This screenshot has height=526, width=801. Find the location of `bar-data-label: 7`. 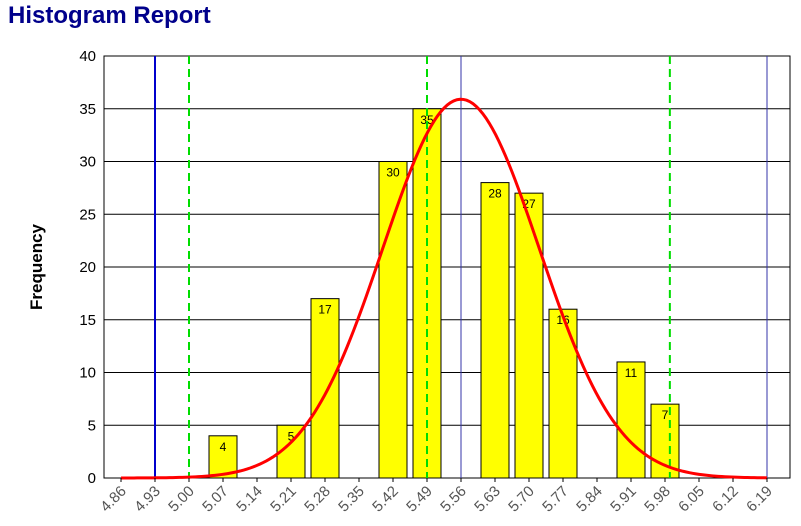

bar-data-label: 7 is located at coordinates (665, 415).